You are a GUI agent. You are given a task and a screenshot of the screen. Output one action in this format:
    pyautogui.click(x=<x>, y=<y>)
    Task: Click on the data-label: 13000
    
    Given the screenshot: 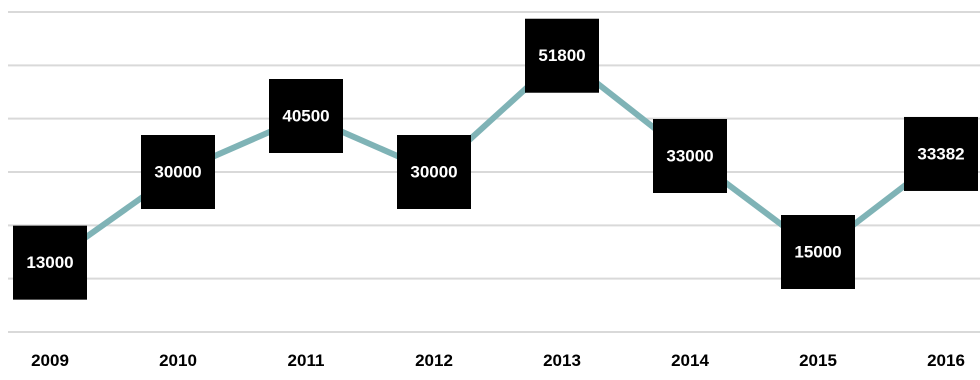 What is the action you would take?
    pyautogui.click(x=50, y=262)
    